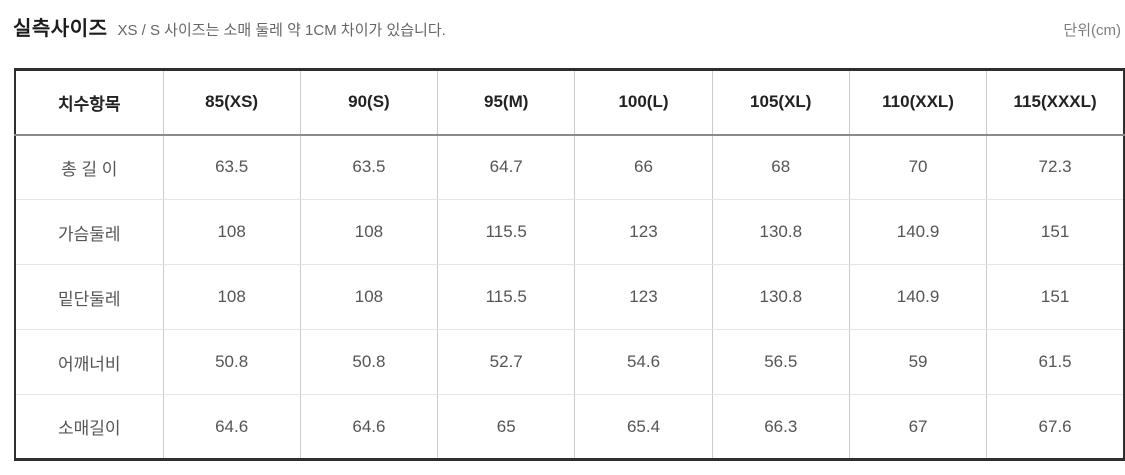  What do you see at coordinates (643, 427) in the screenshot?
I see `measurement-value: 65.4` at bounding box center [643, 427].